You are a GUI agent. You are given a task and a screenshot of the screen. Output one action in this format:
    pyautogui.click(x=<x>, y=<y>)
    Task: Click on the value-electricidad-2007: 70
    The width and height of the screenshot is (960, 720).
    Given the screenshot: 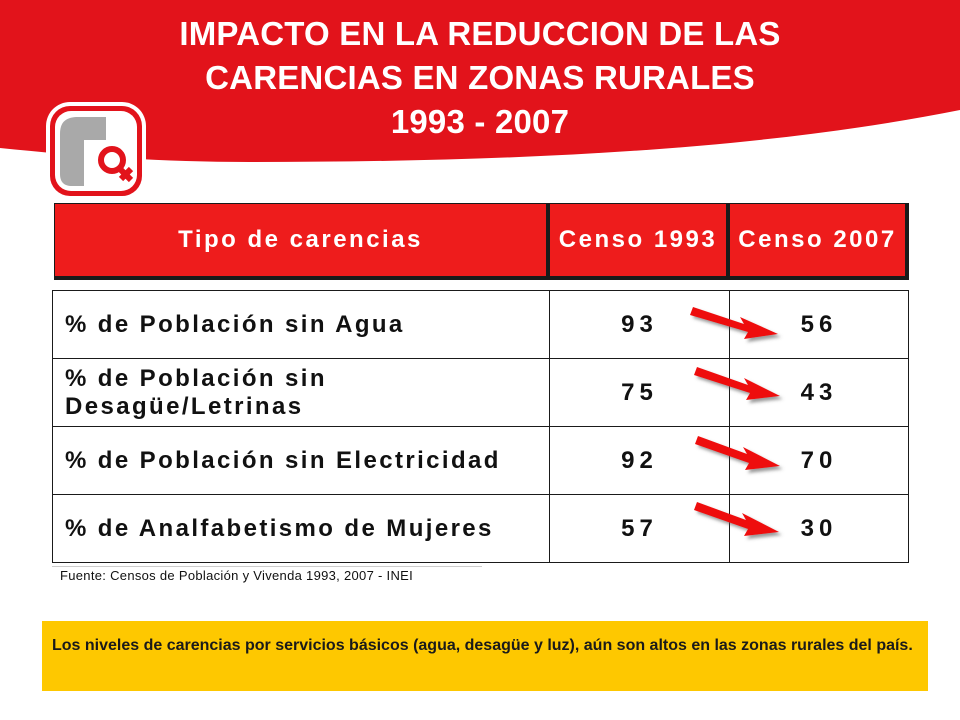 What is the action you would take?
    pyautogui.click(x=819, y=460)
    